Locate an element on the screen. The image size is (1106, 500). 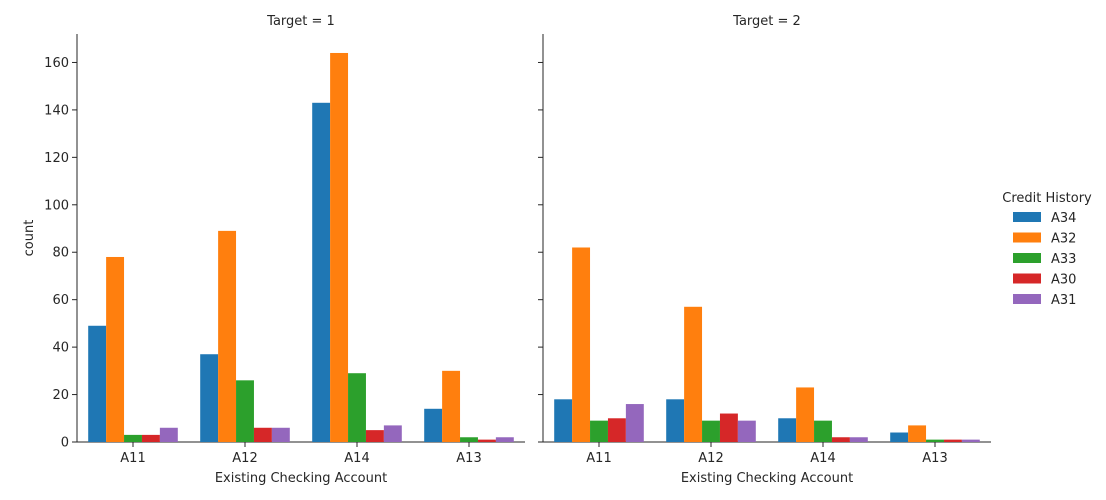
panel-title: Target = 1 is located at coordinates (300, 21).